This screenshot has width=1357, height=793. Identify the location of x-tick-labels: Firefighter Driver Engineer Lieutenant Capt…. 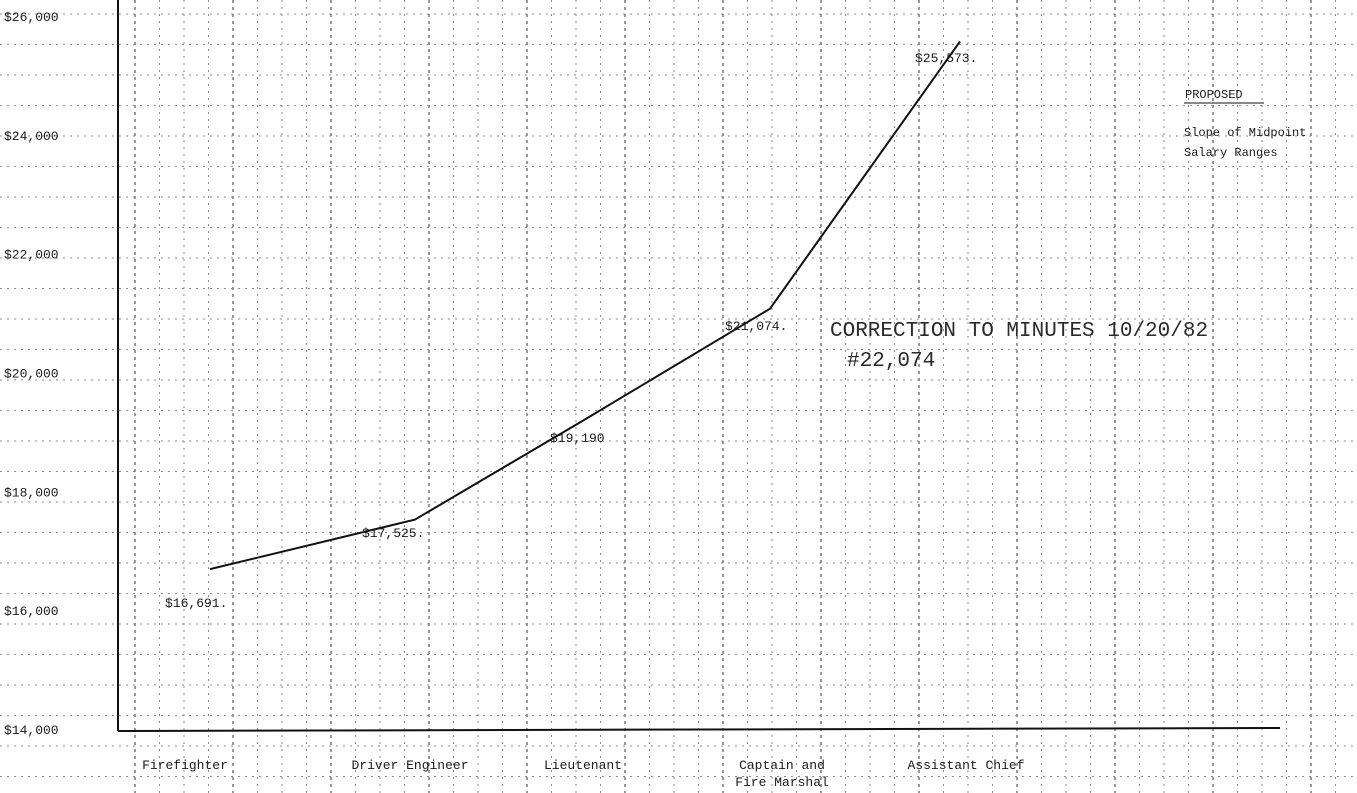
(583, 774).